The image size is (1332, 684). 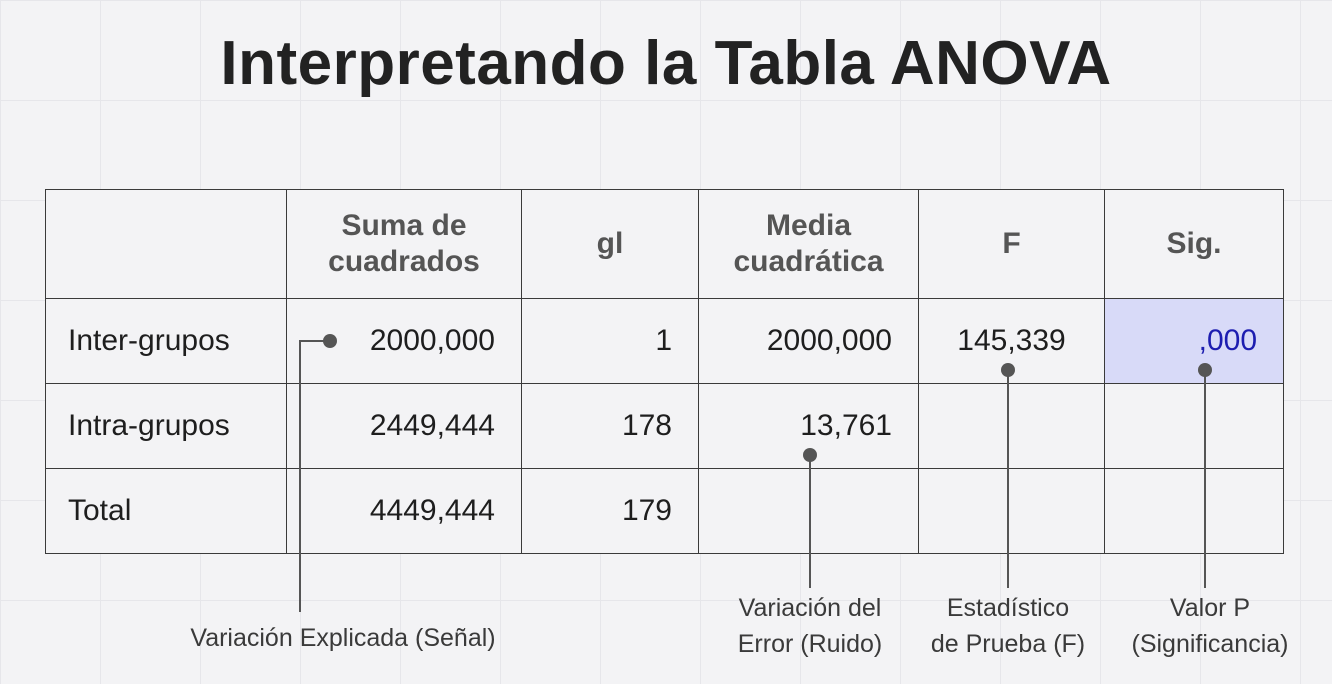 What do you see at coordinates (166, 341) in the screenshot?
I see `row-label: Inter-grupos` at bounding box center [166, 341].